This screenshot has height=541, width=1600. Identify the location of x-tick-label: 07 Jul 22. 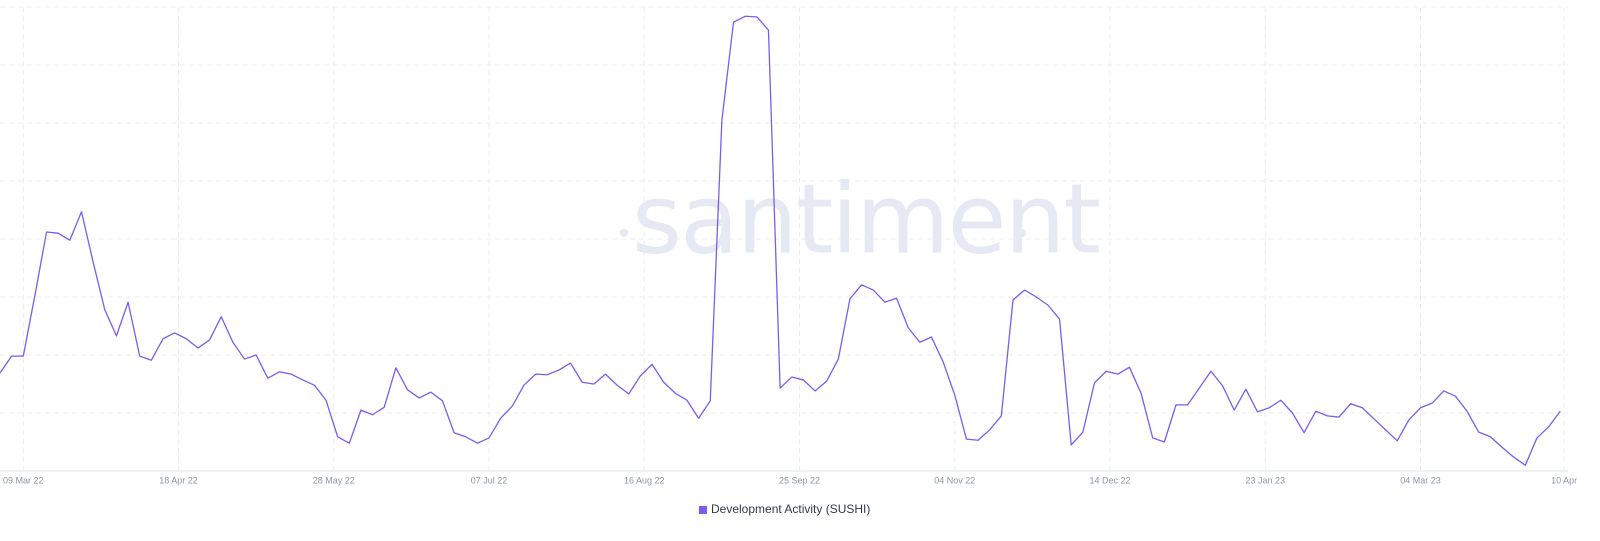
(489, 480).